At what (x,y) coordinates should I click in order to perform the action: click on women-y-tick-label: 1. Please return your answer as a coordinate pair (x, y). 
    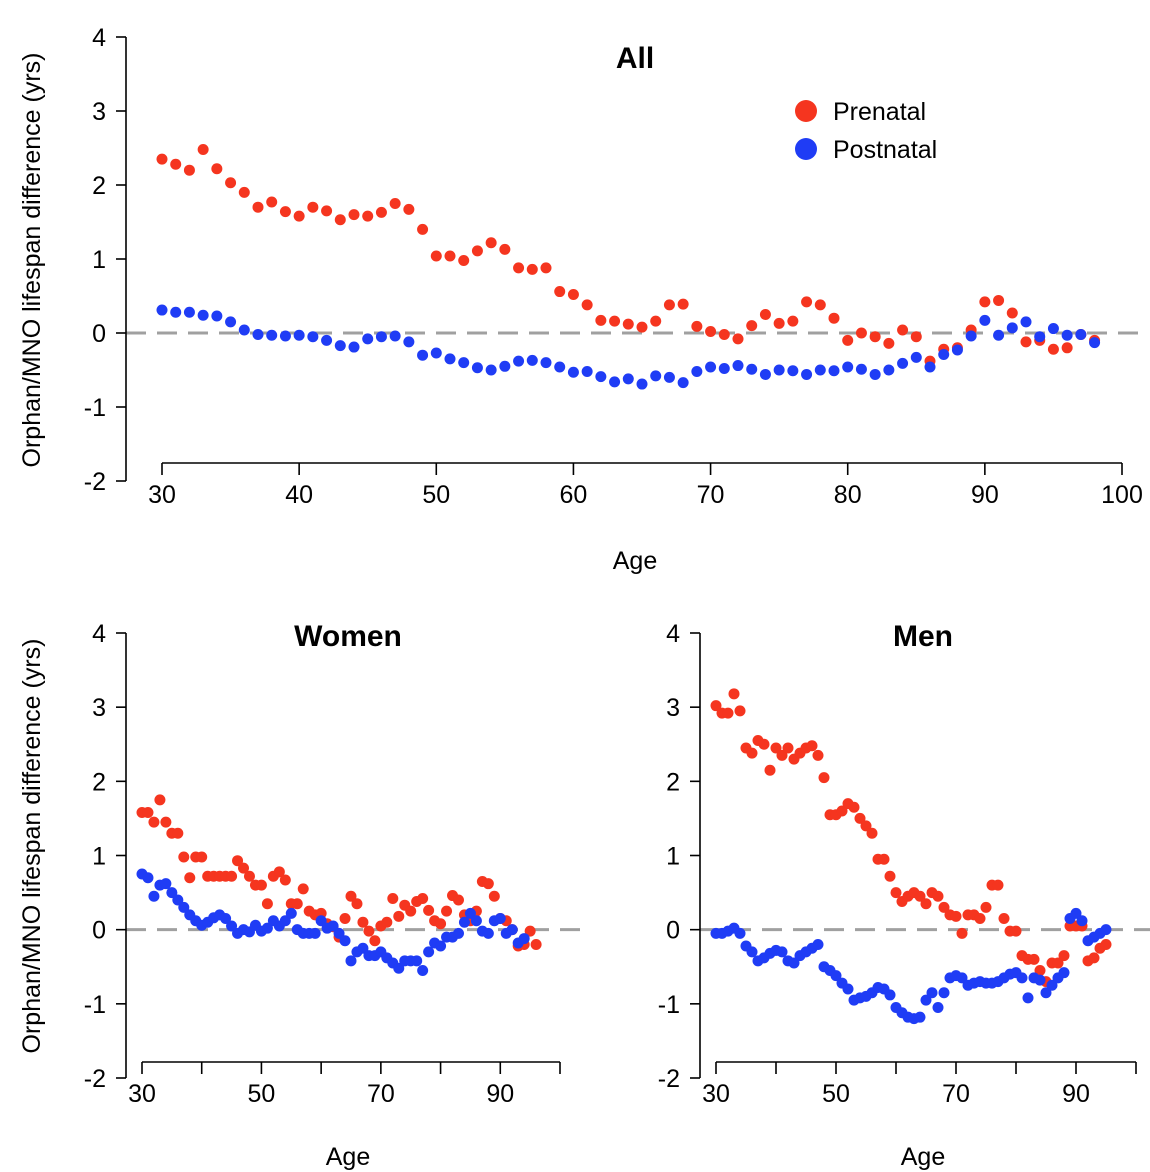
    Looking at the image, I should click on (99, 857).